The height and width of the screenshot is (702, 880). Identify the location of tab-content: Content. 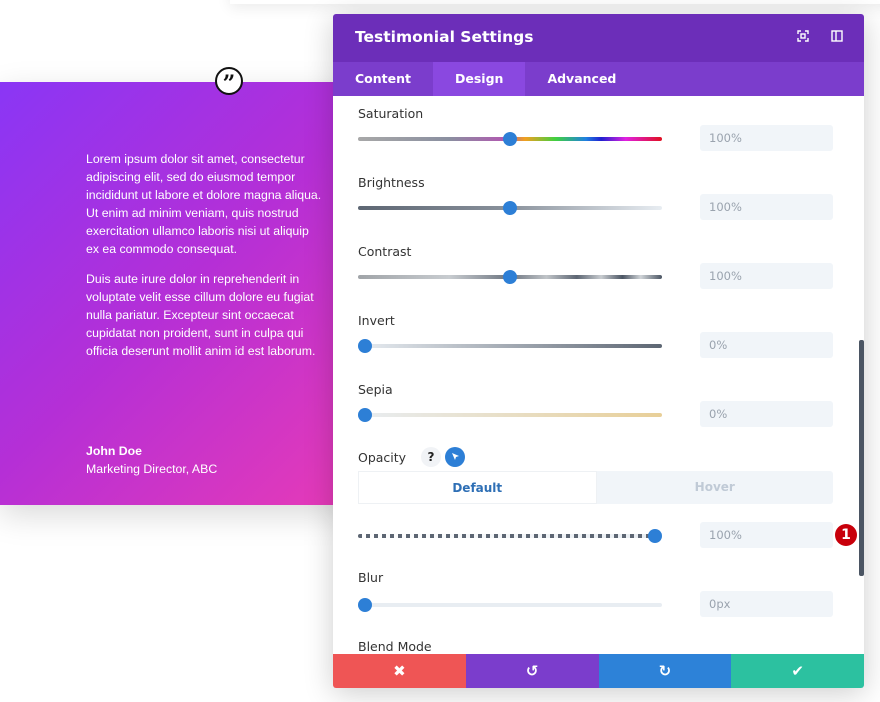
(383, 78).